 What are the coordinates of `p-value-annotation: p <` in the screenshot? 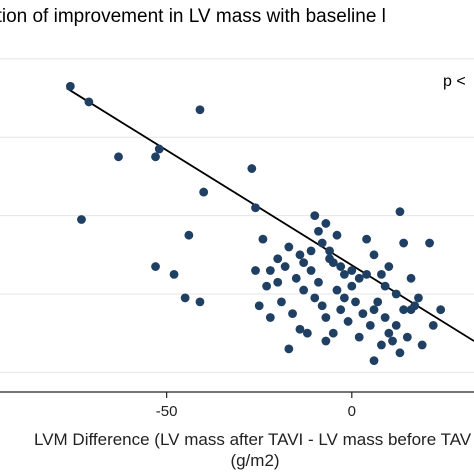 It's located at (454, 81).